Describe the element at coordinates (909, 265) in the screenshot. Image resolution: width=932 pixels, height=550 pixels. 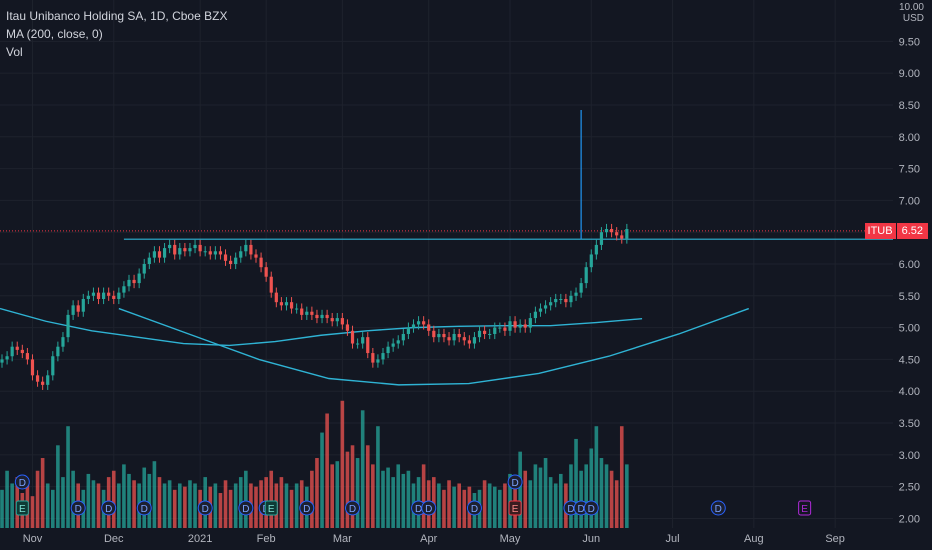
I see `price-tick-label: 6.00` at that location.